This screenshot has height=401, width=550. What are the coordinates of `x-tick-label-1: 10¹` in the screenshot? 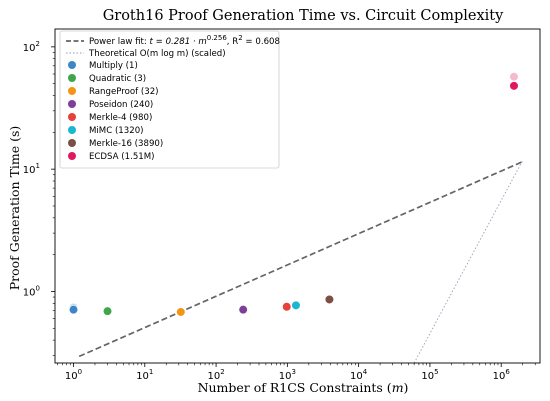 It's located at (144, 375).